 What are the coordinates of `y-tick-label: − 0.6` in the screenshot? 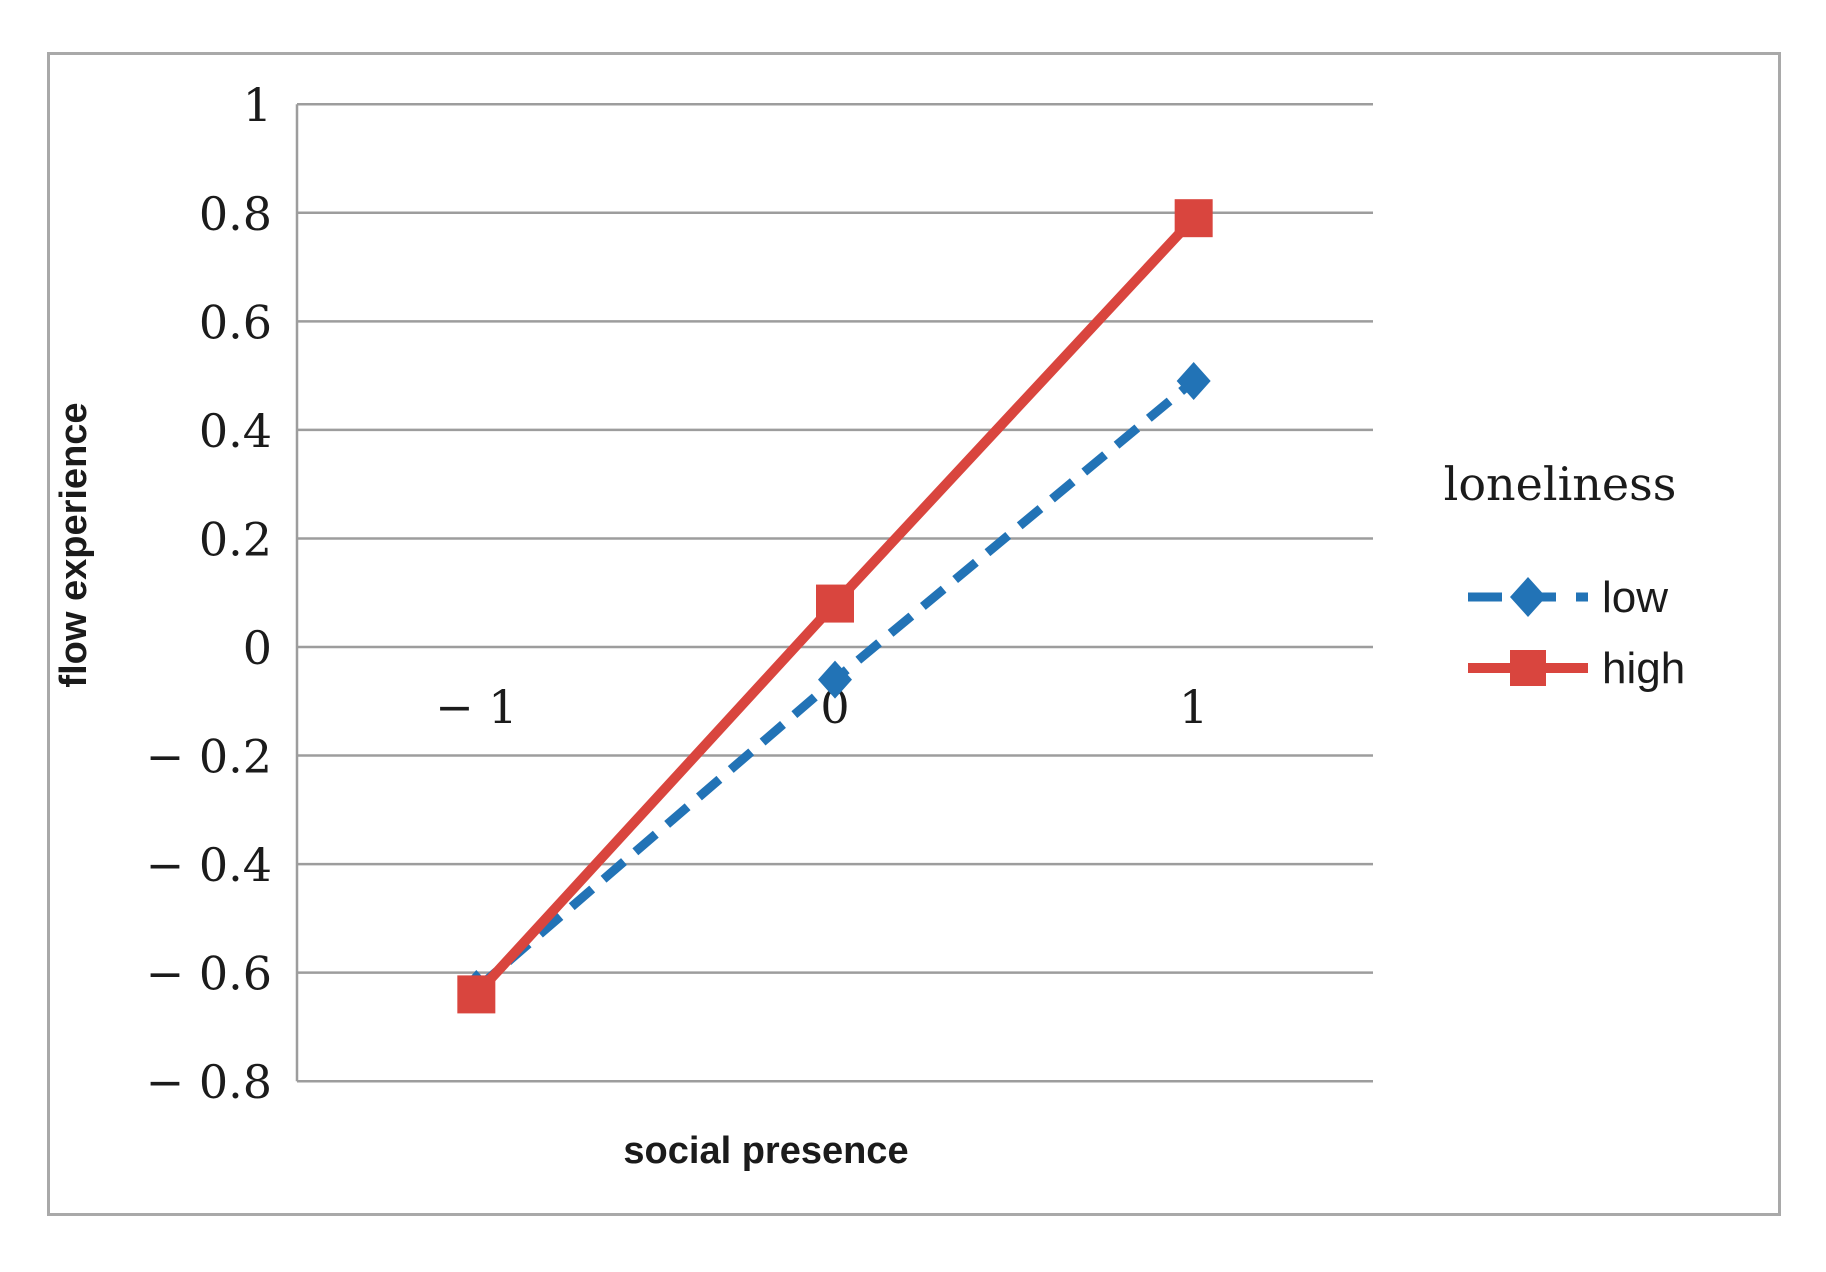 It's located at (209, 974).